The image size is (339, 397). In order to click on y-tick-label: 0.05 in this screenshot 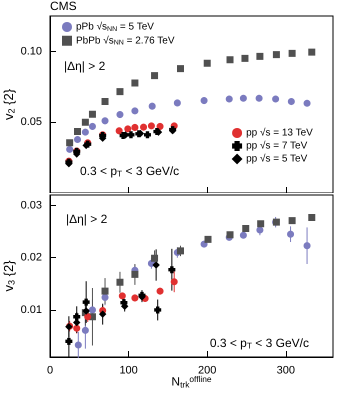, I will do `click(31, 122)`.